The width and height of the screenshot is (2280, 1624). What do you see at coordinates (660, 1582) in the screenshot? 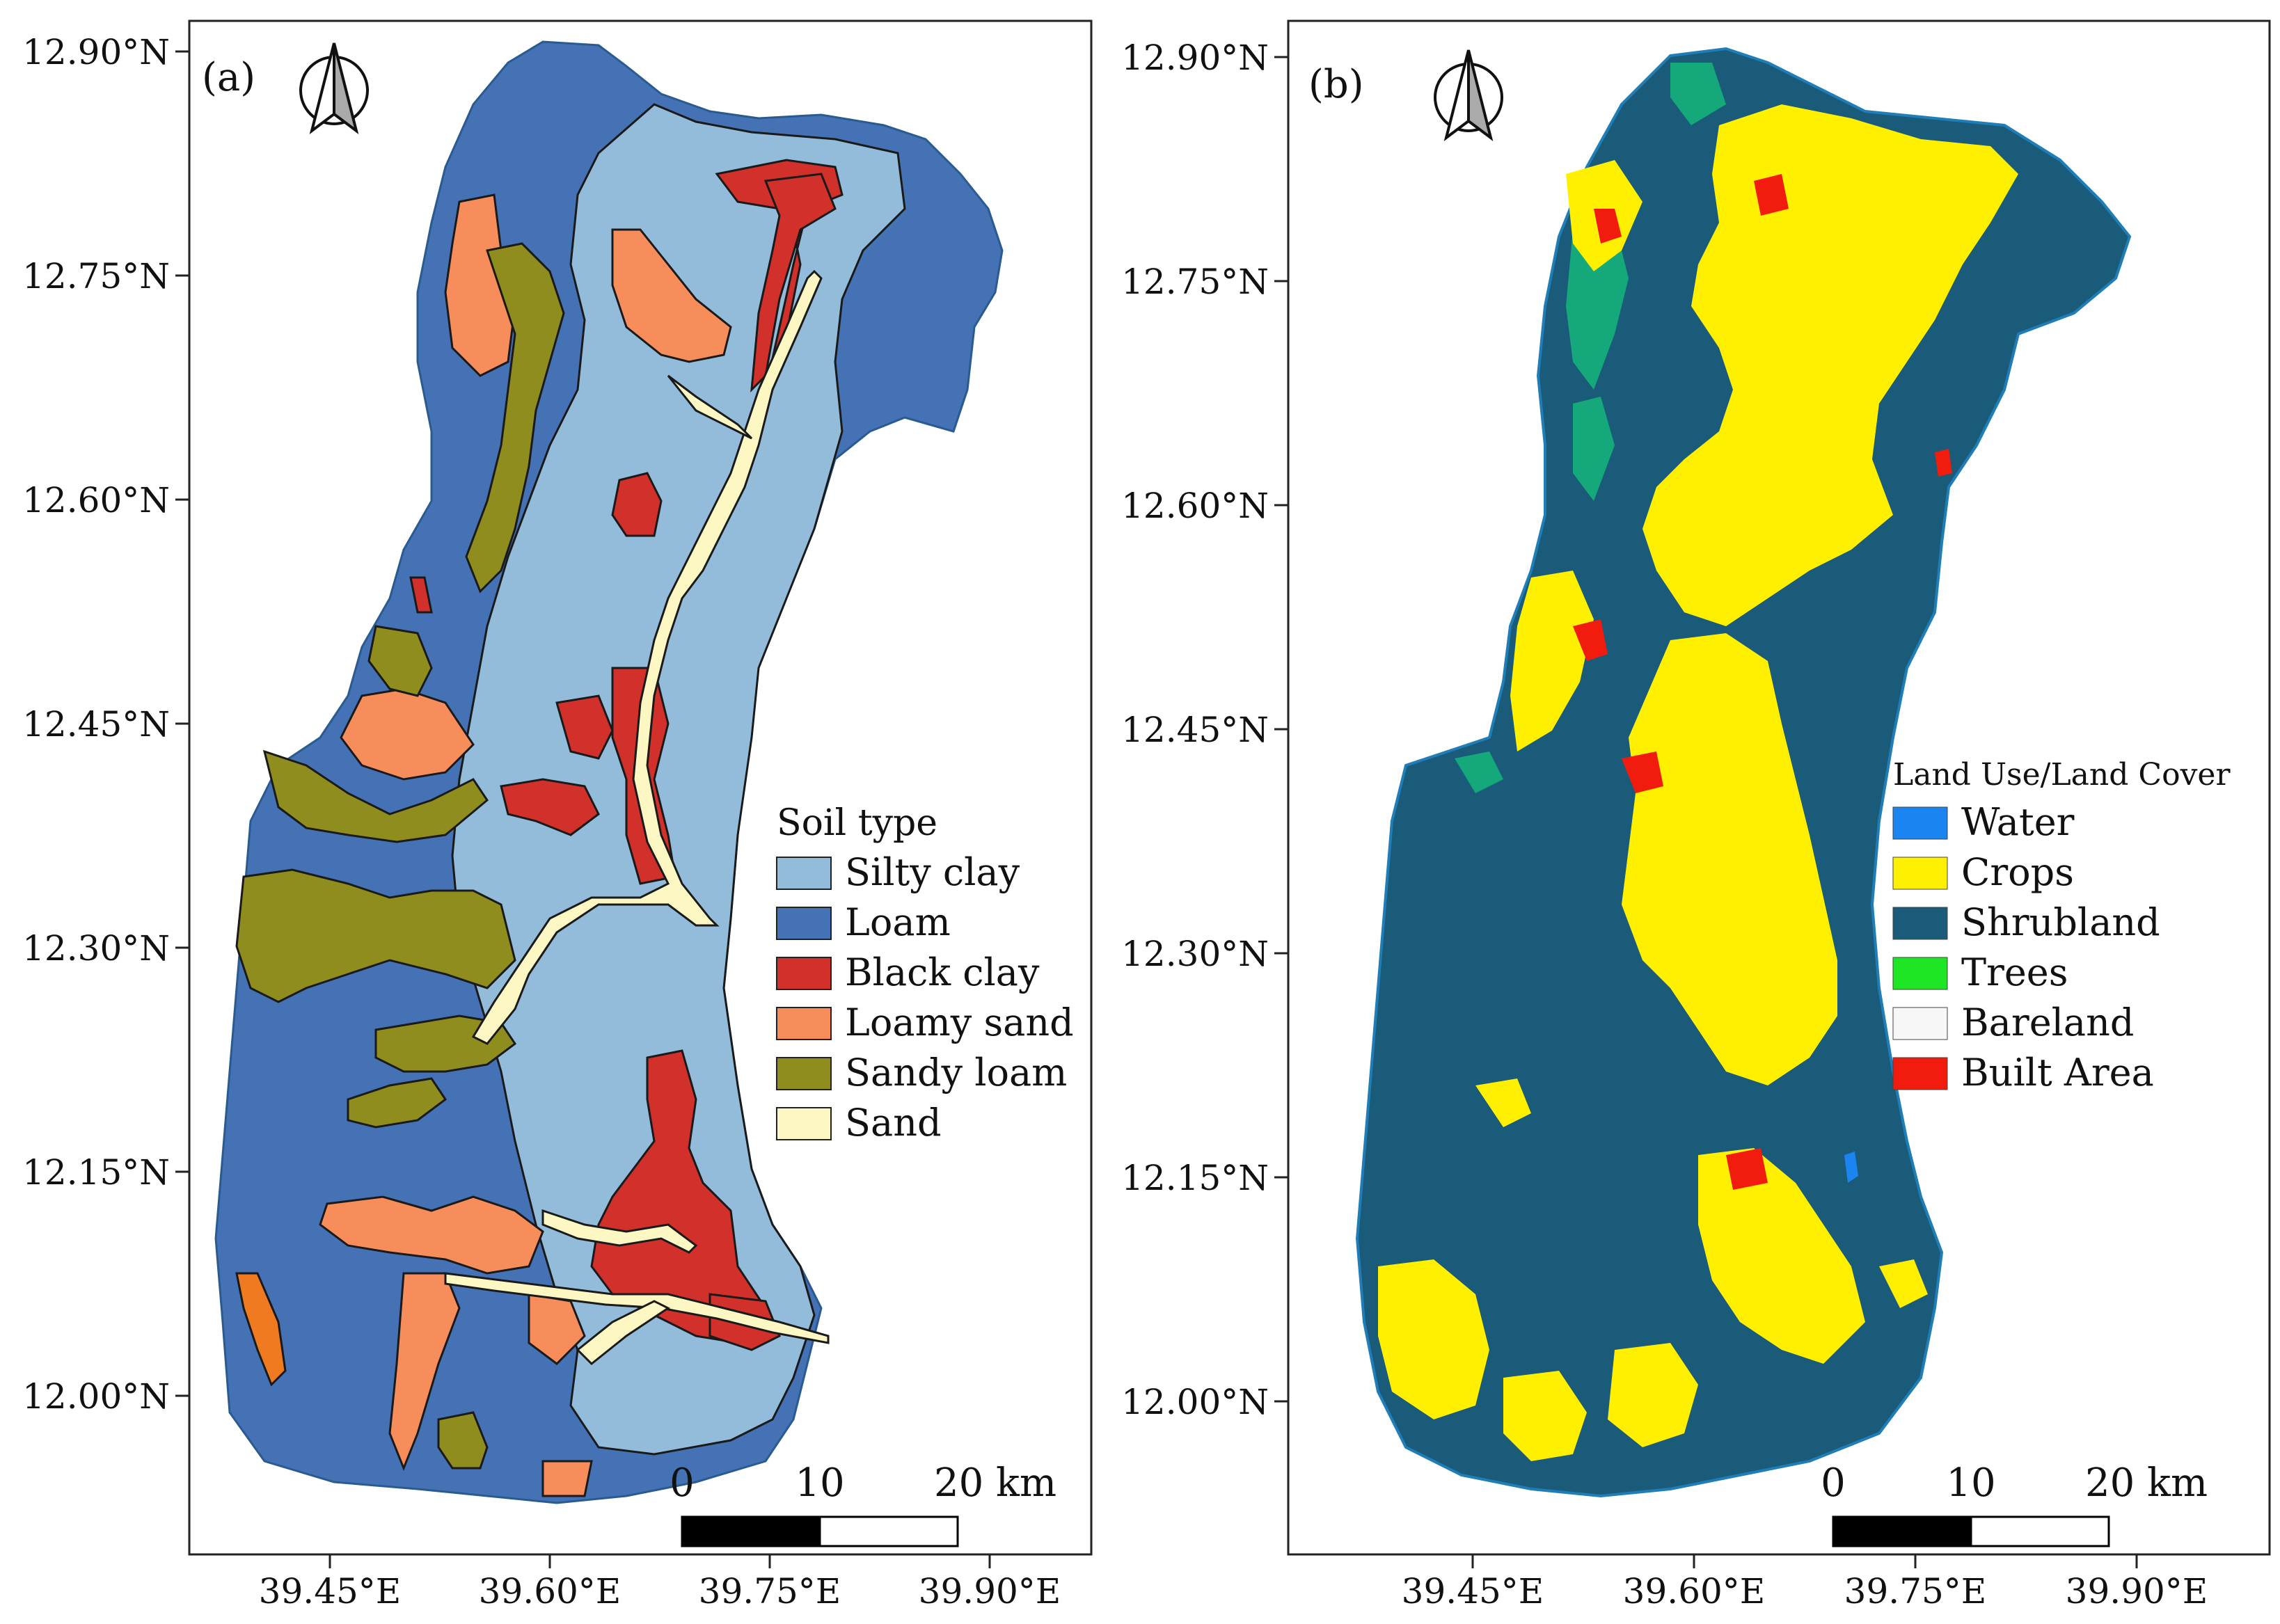
I see `panel-a-lon-axis: 39.45°E 39.60°E 39.75°E 39.90°E` at bounding box center [660, 1582].